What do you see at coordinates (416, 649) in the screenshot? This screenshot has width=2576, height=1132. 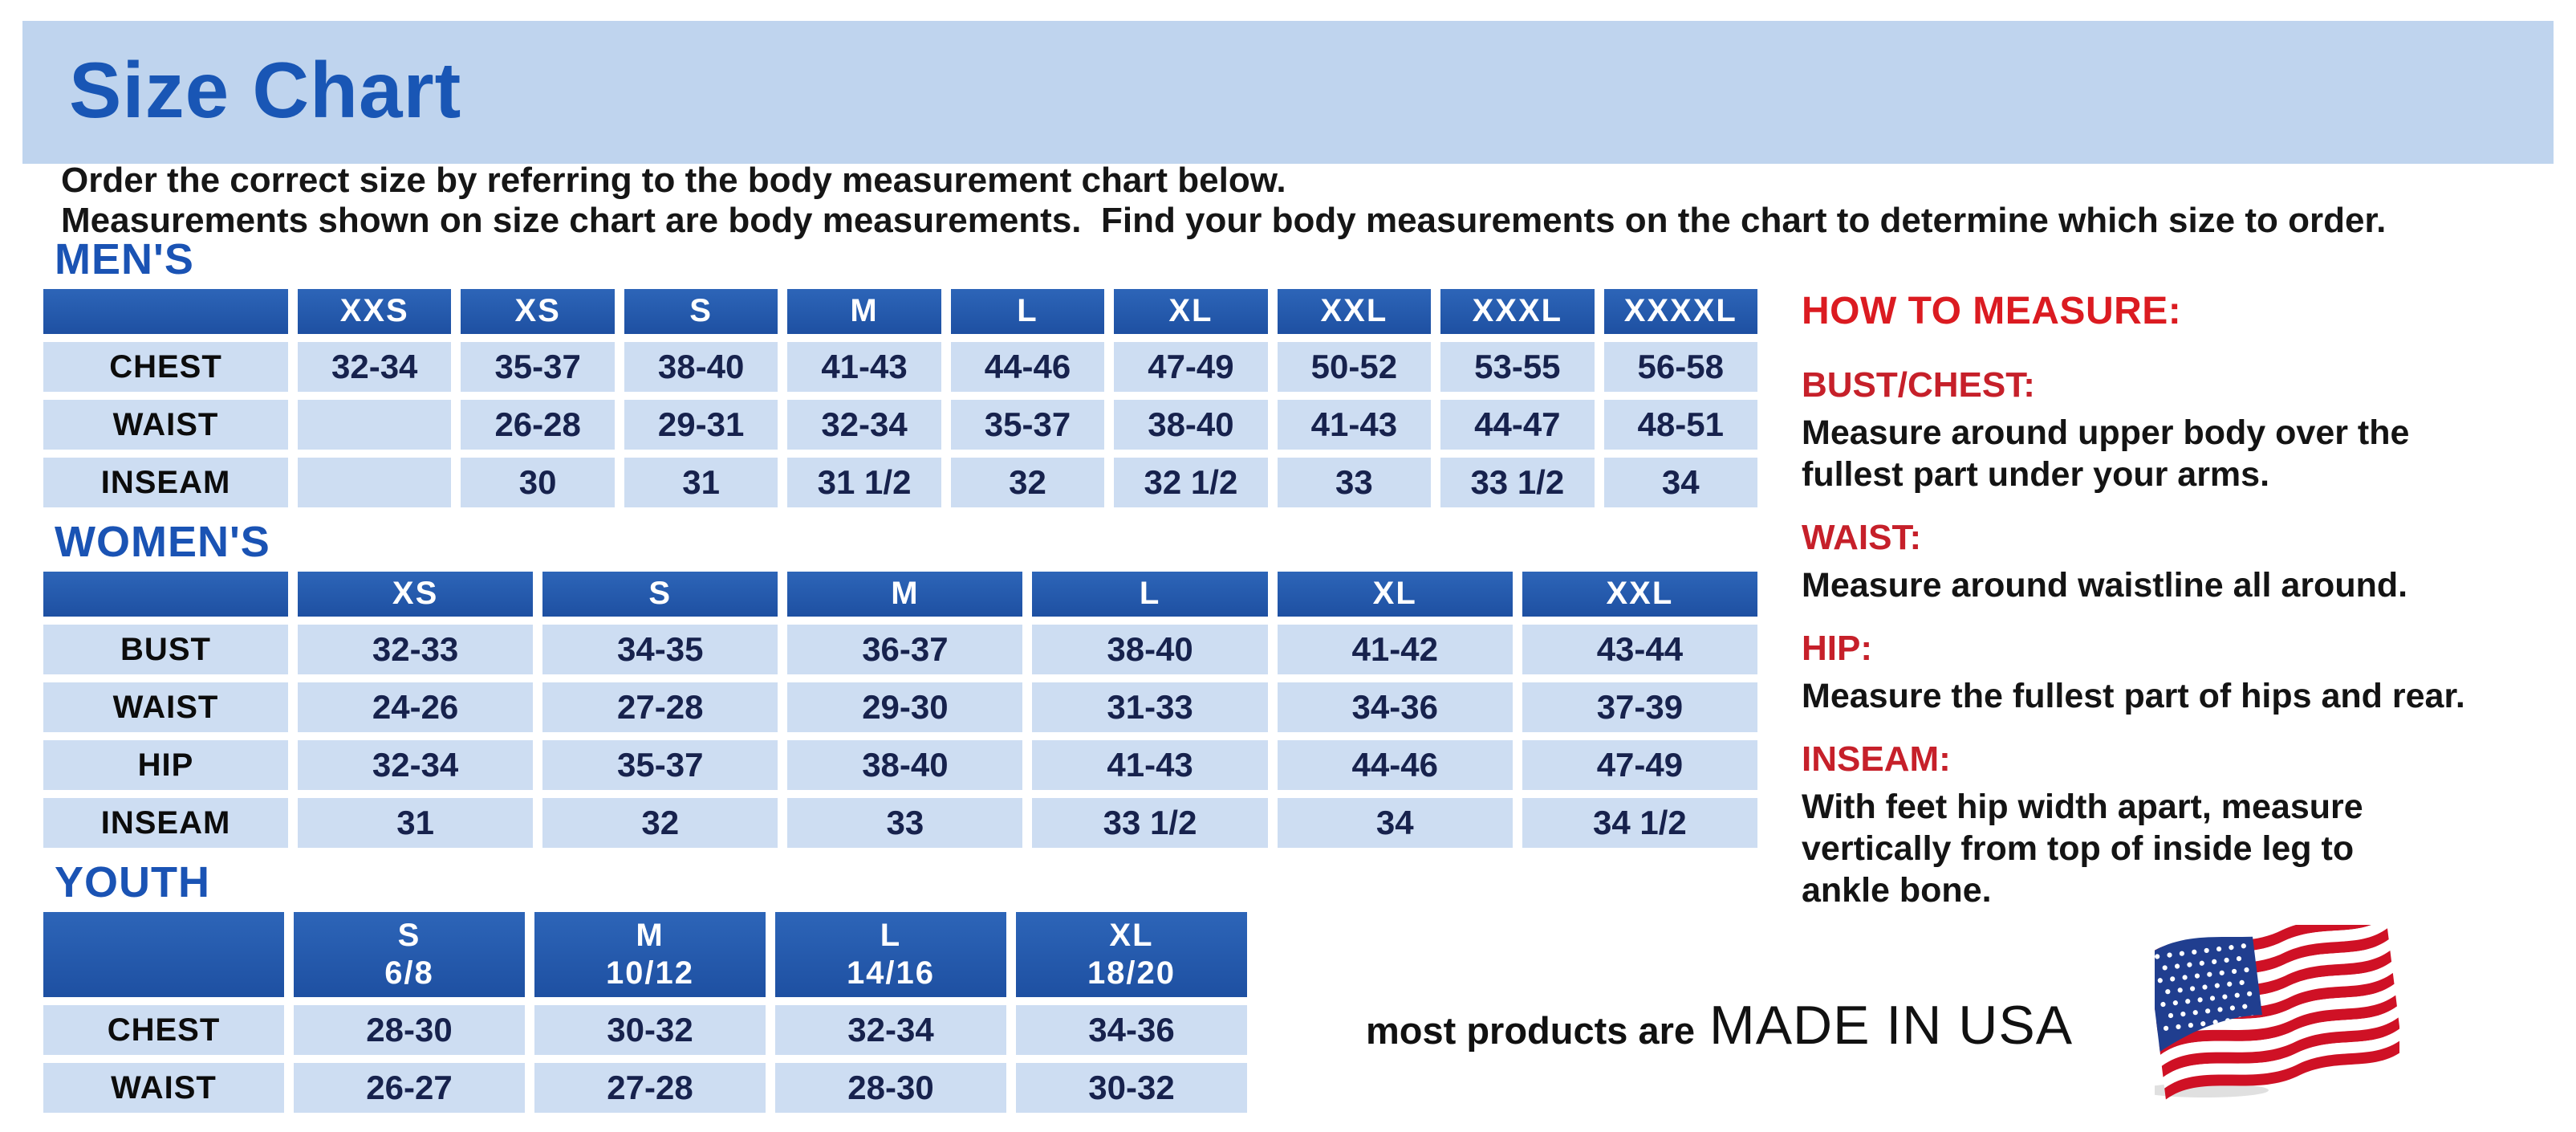 I see `value-cell: 32-33` at bounding box center [416, 649].